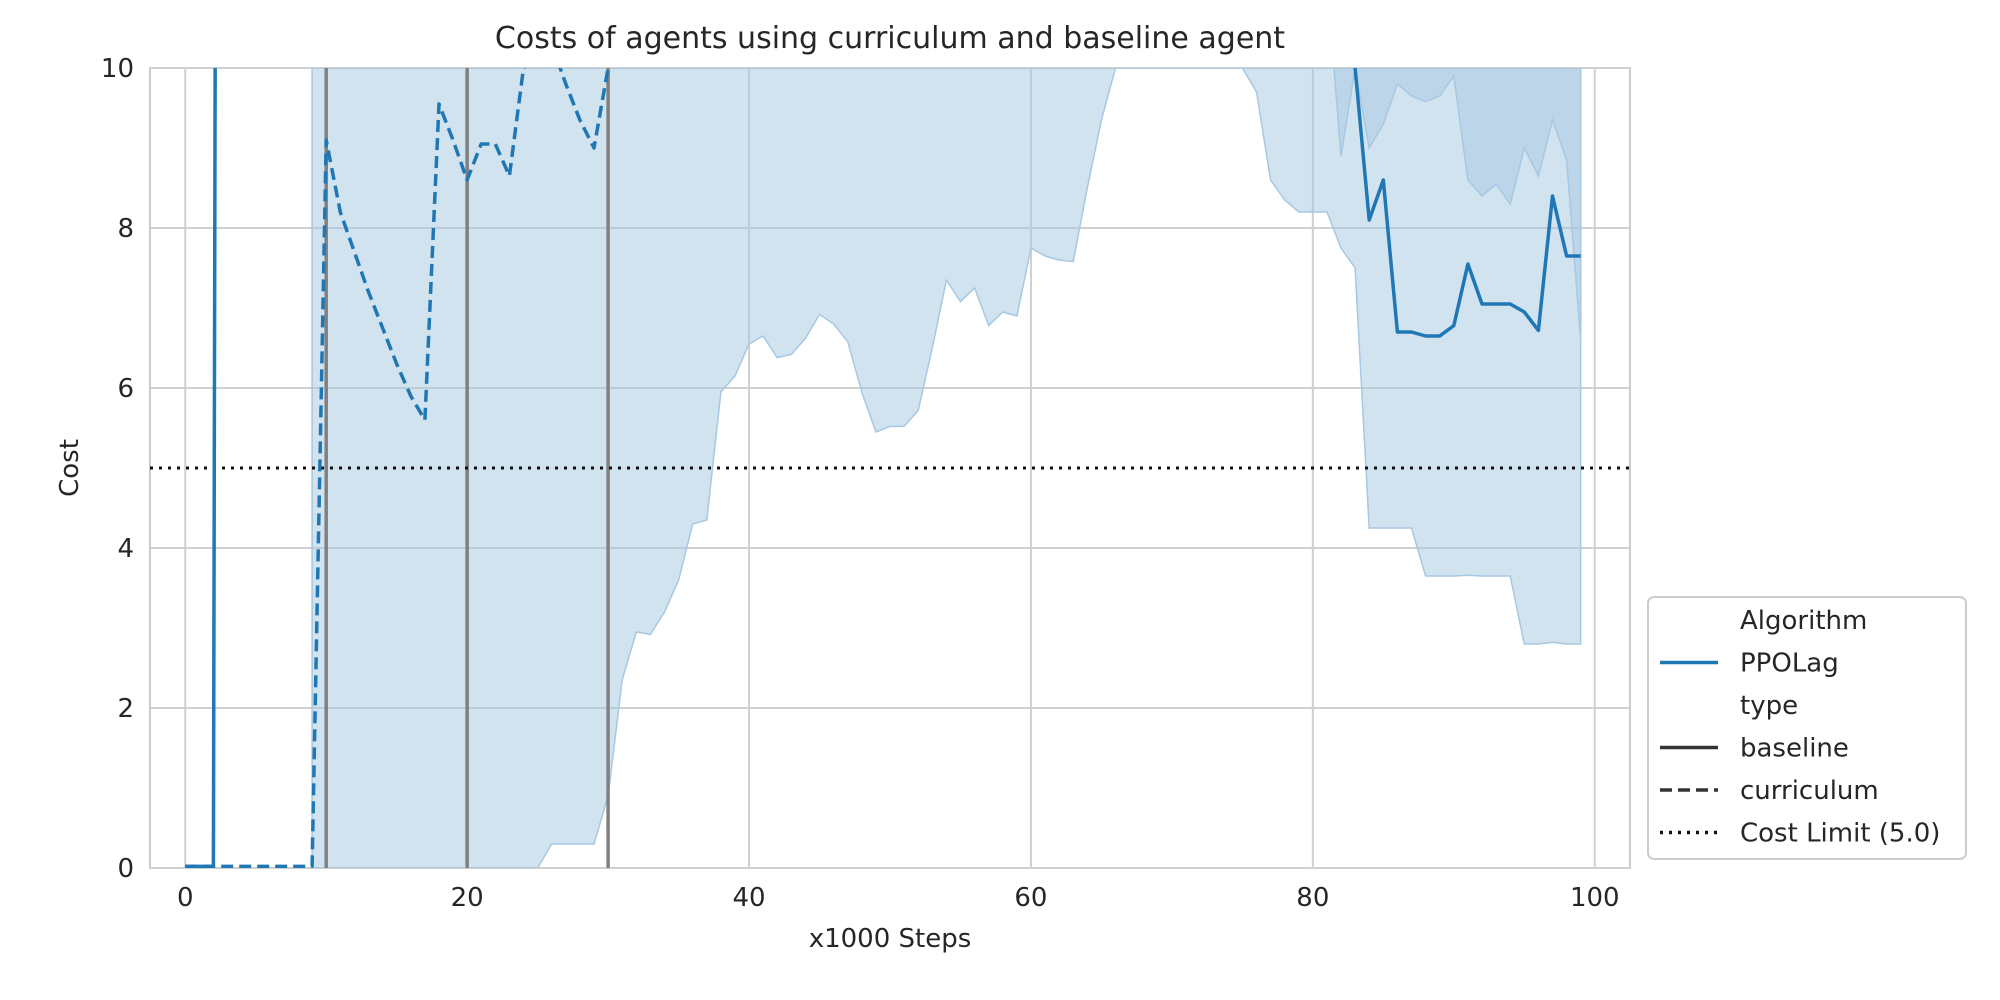 The image size is (2000, 1000). I want to click on y-tick-label: 8, so click(125, 229).